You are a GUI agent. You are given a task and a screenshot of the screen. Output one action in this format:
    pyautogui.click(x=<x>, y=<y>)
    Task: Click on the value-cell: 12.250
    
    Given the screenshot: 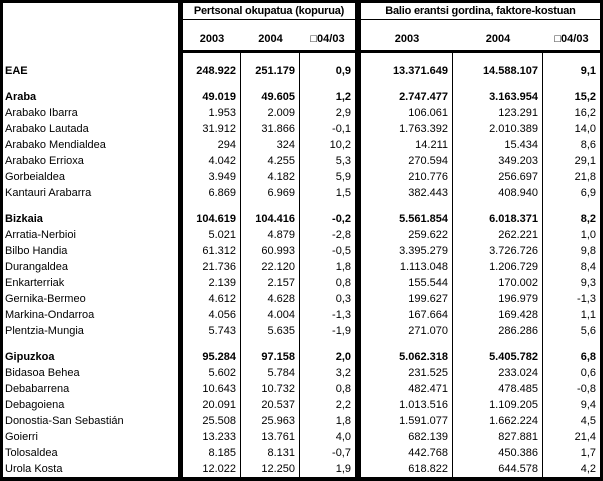 What is the action you would take?
    pyautogui.click(x=270, y=469)
    